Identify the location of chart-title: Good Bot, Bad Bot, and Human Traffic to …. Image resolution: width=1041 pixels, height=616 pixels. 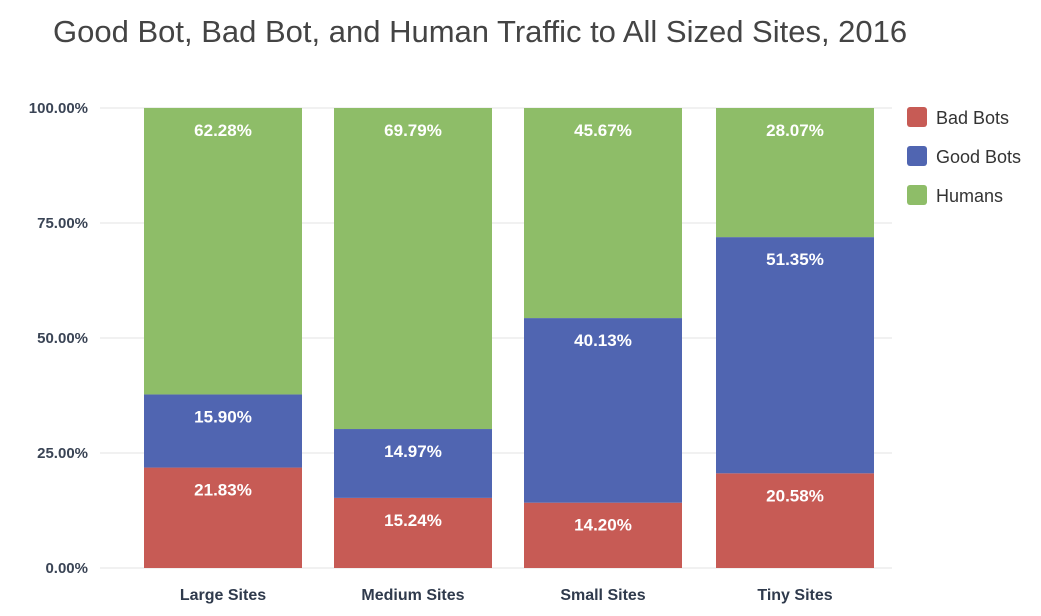
(480, 31).